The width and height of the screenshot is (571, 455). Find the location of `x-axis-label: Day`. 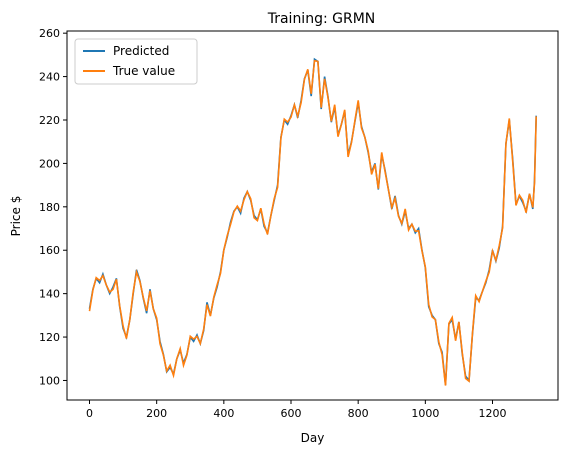

x-axis-label: Day is located at coordinates (313, 438).